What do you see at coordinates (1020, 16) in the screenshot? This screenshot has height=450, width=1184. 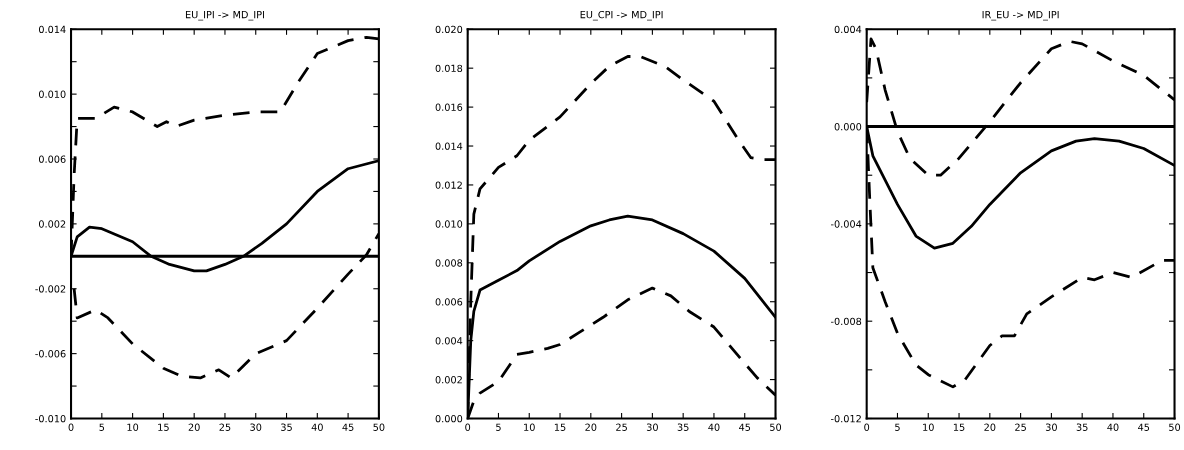 I see `chart-title: IR_EU -> MD_IPI` at bounding box center [1020, 16].